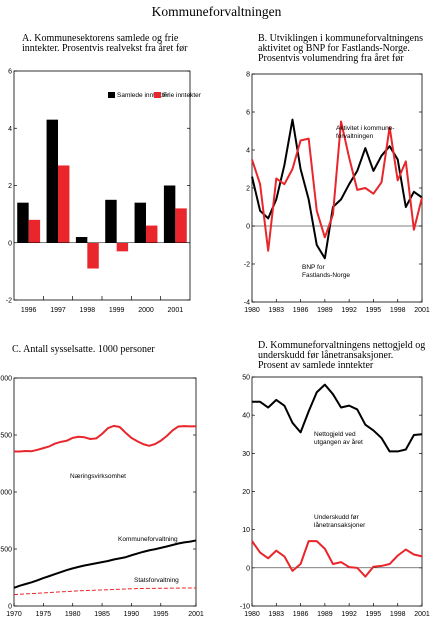 Image resolution: width=433 pixels, height=624 pixels. What do you see at coordinates (245, 607) in the screenshot?
I see `y-tick-label: -10` at bounding box center [245, 607].